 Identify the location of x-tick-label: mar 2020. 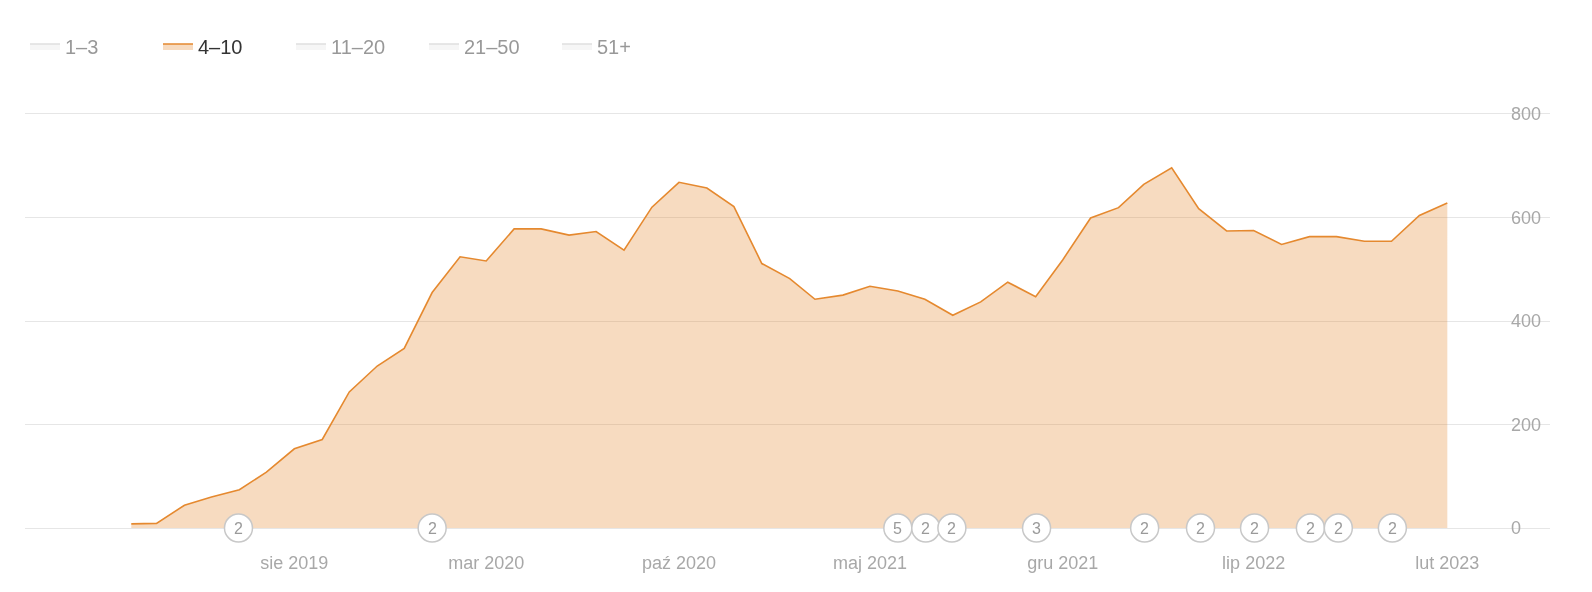
(486, 562).